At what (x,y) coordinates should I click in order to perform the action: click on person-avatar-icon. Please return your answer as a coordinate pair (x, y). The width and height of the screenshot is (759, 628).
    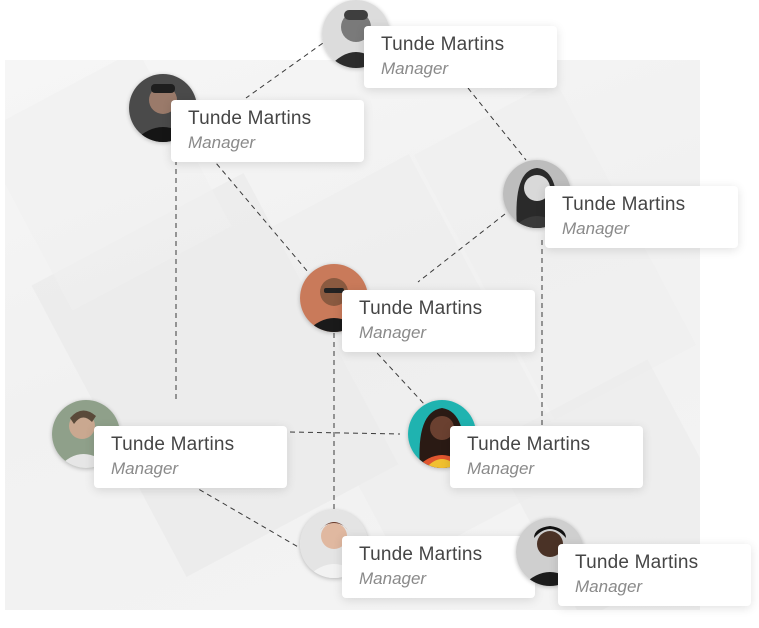
    Looking at the image, I should click on (356, 34).